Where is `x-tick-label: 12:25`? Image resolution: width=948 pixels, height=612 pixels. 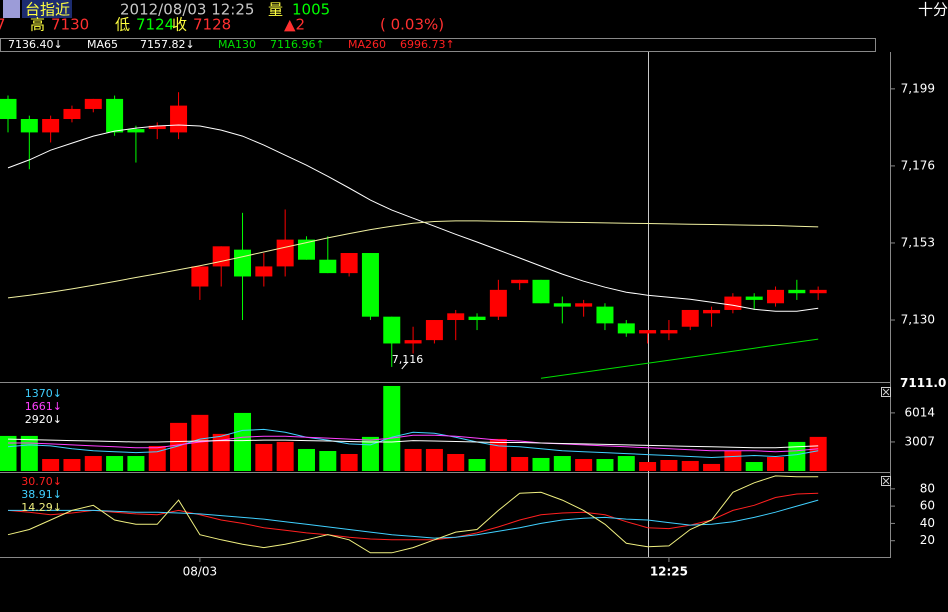 x-tick-label: 12:25 is located at coordinates (669, 572).